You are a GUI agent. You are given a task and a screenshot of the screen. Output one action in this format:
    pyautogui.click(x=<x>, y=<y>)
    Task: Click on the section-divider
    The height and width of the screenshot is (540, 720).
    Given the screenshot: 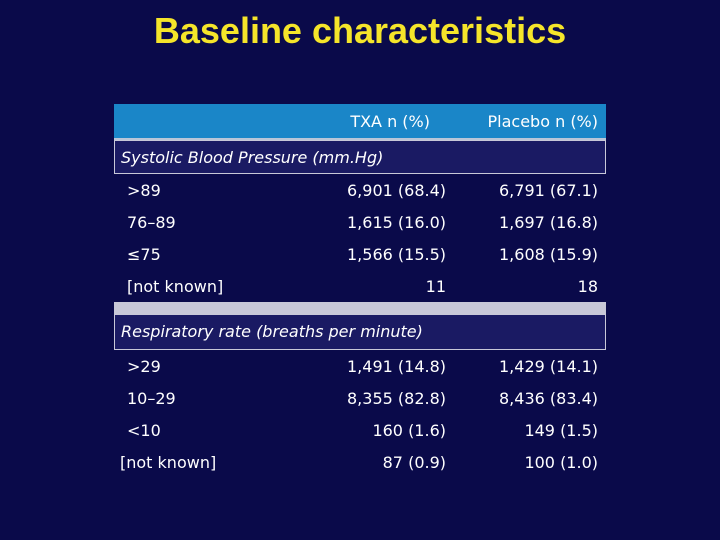 What is the action you would take?
    pyautogui.click(x=360, y=308)
    